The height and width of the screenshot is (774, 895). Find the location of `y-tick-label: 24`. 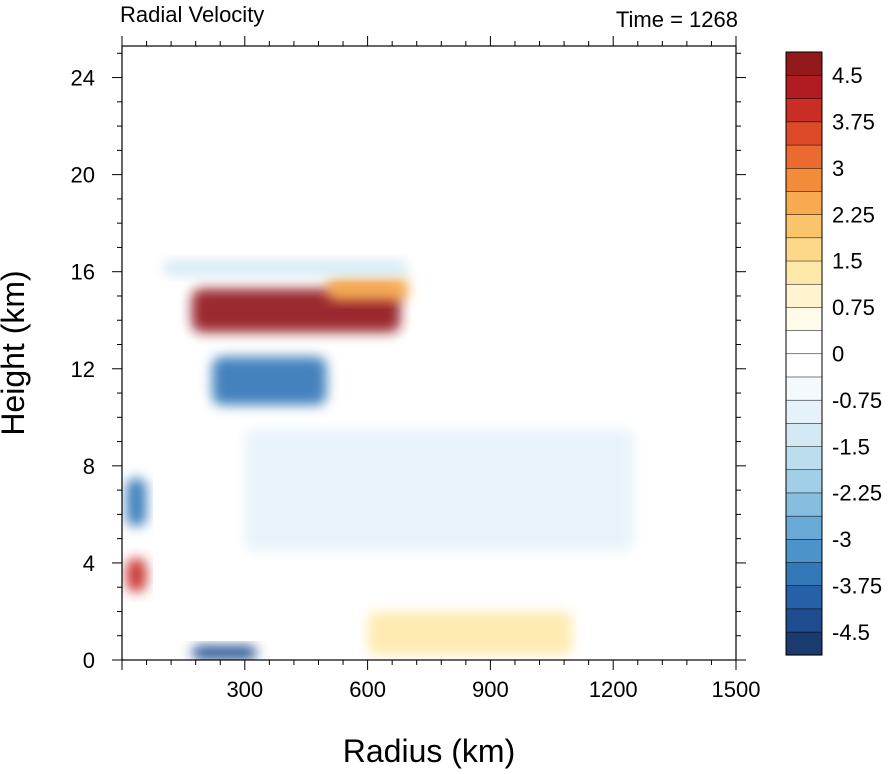

y-tick-label: 24 is located at coordinates (83, 78).